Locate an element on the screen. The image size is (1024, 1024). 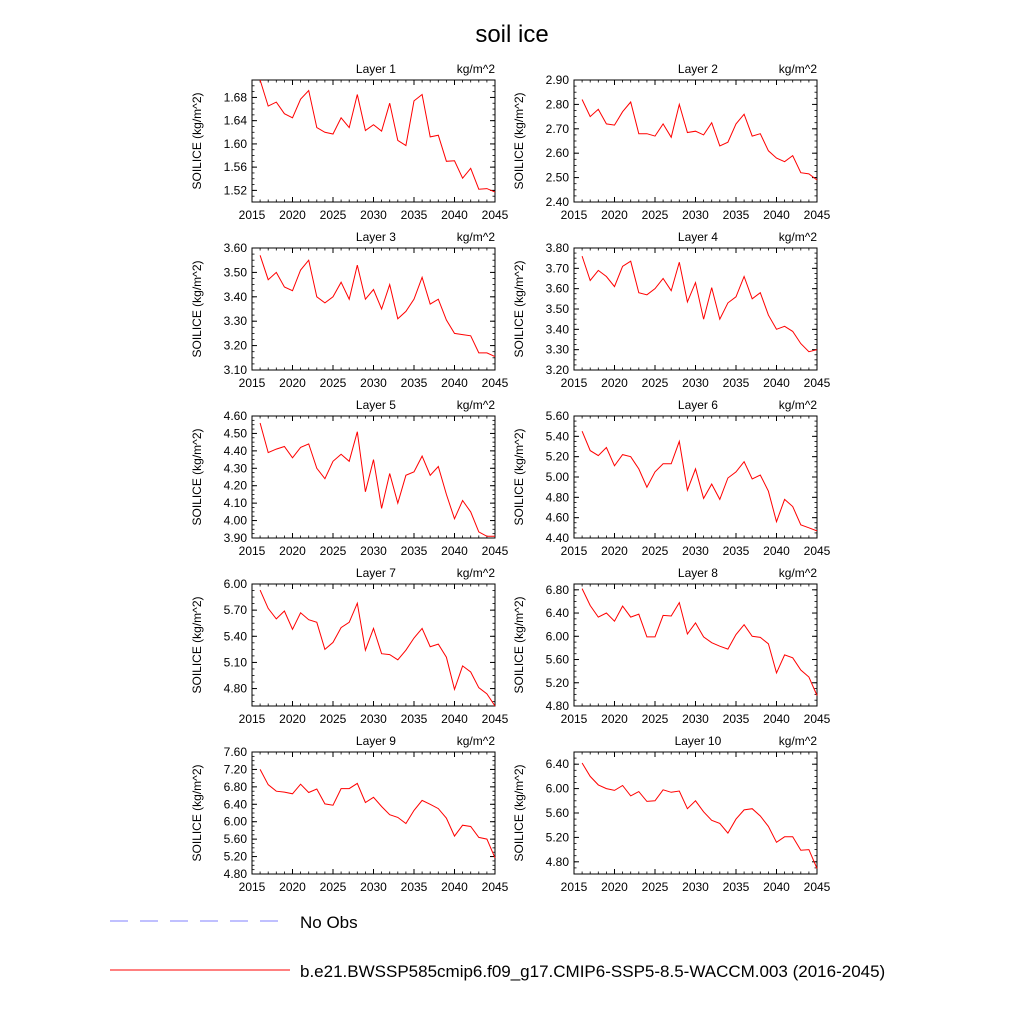
chart-4-x-tick-label: 2030 is located at coordinates (695, 383).